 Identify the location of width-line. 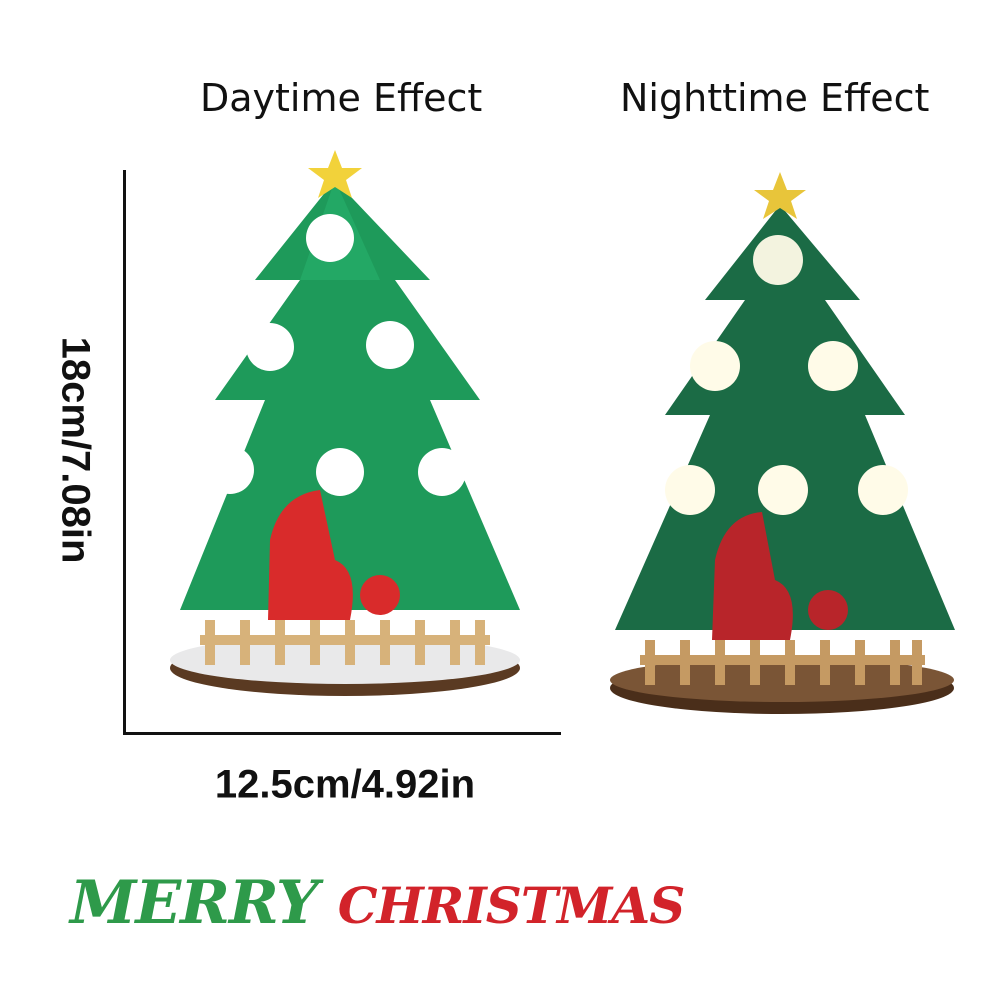
(342, 733).